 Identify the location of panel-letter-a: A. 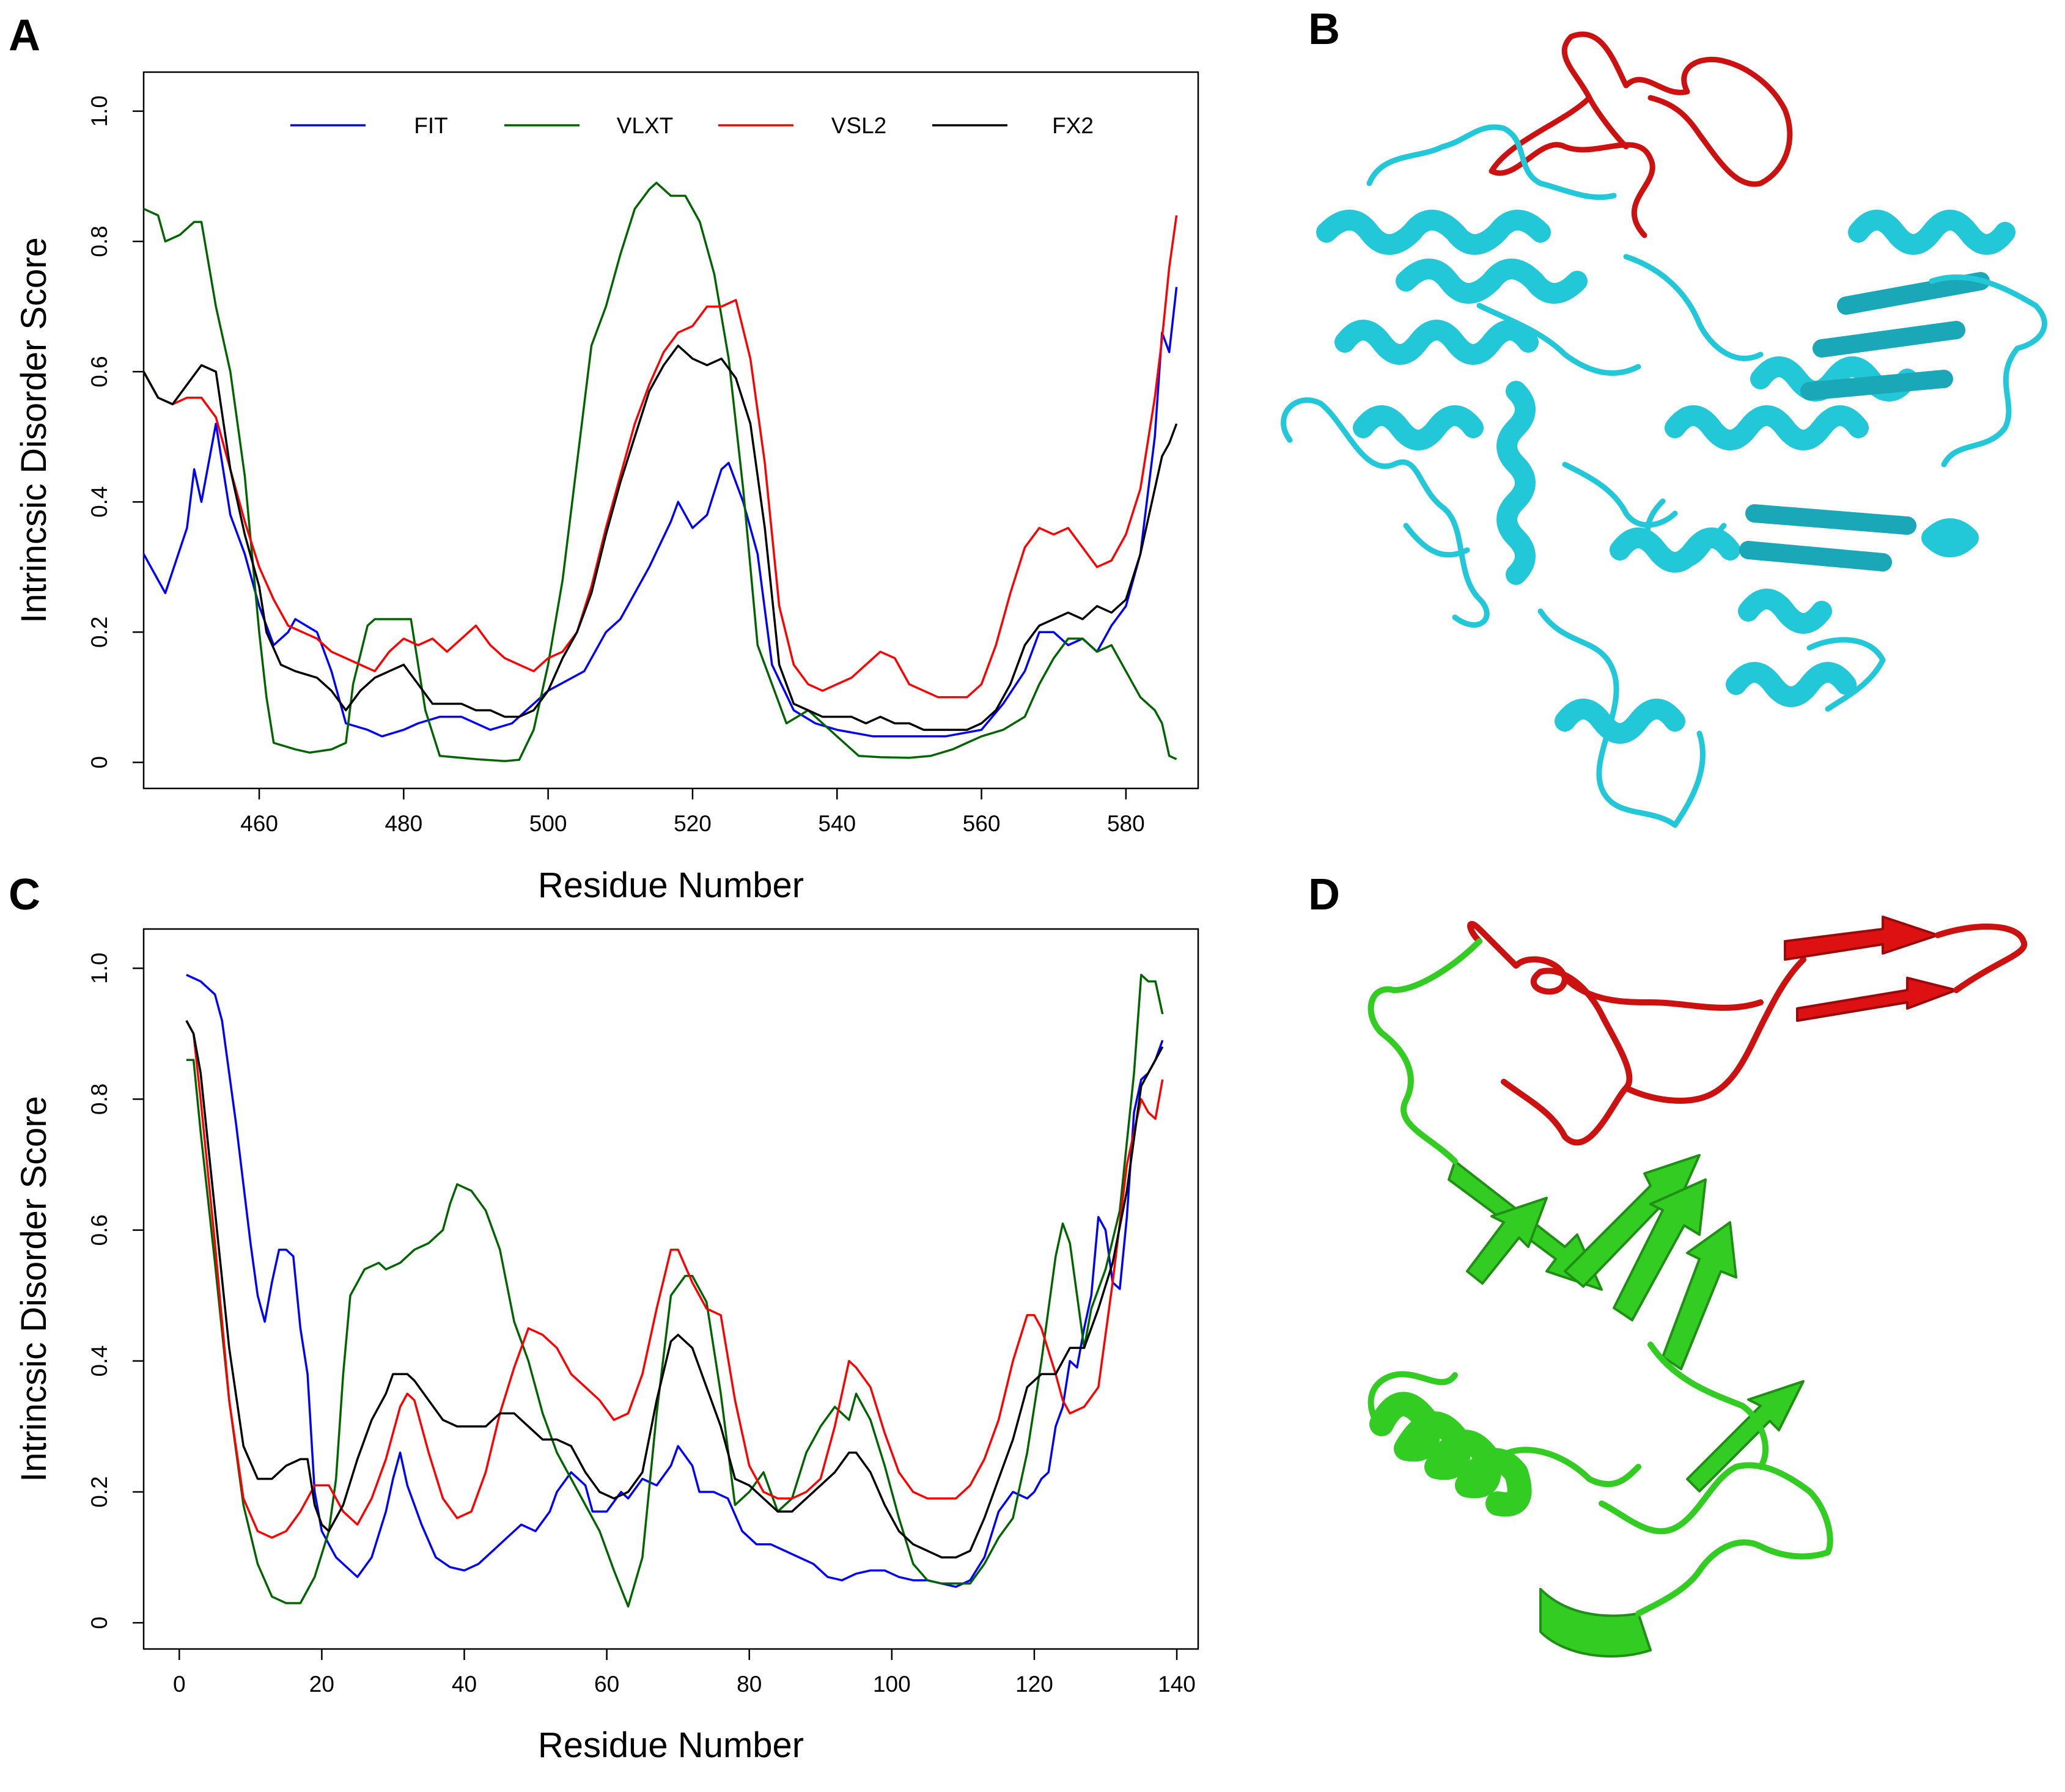
(25, 35).